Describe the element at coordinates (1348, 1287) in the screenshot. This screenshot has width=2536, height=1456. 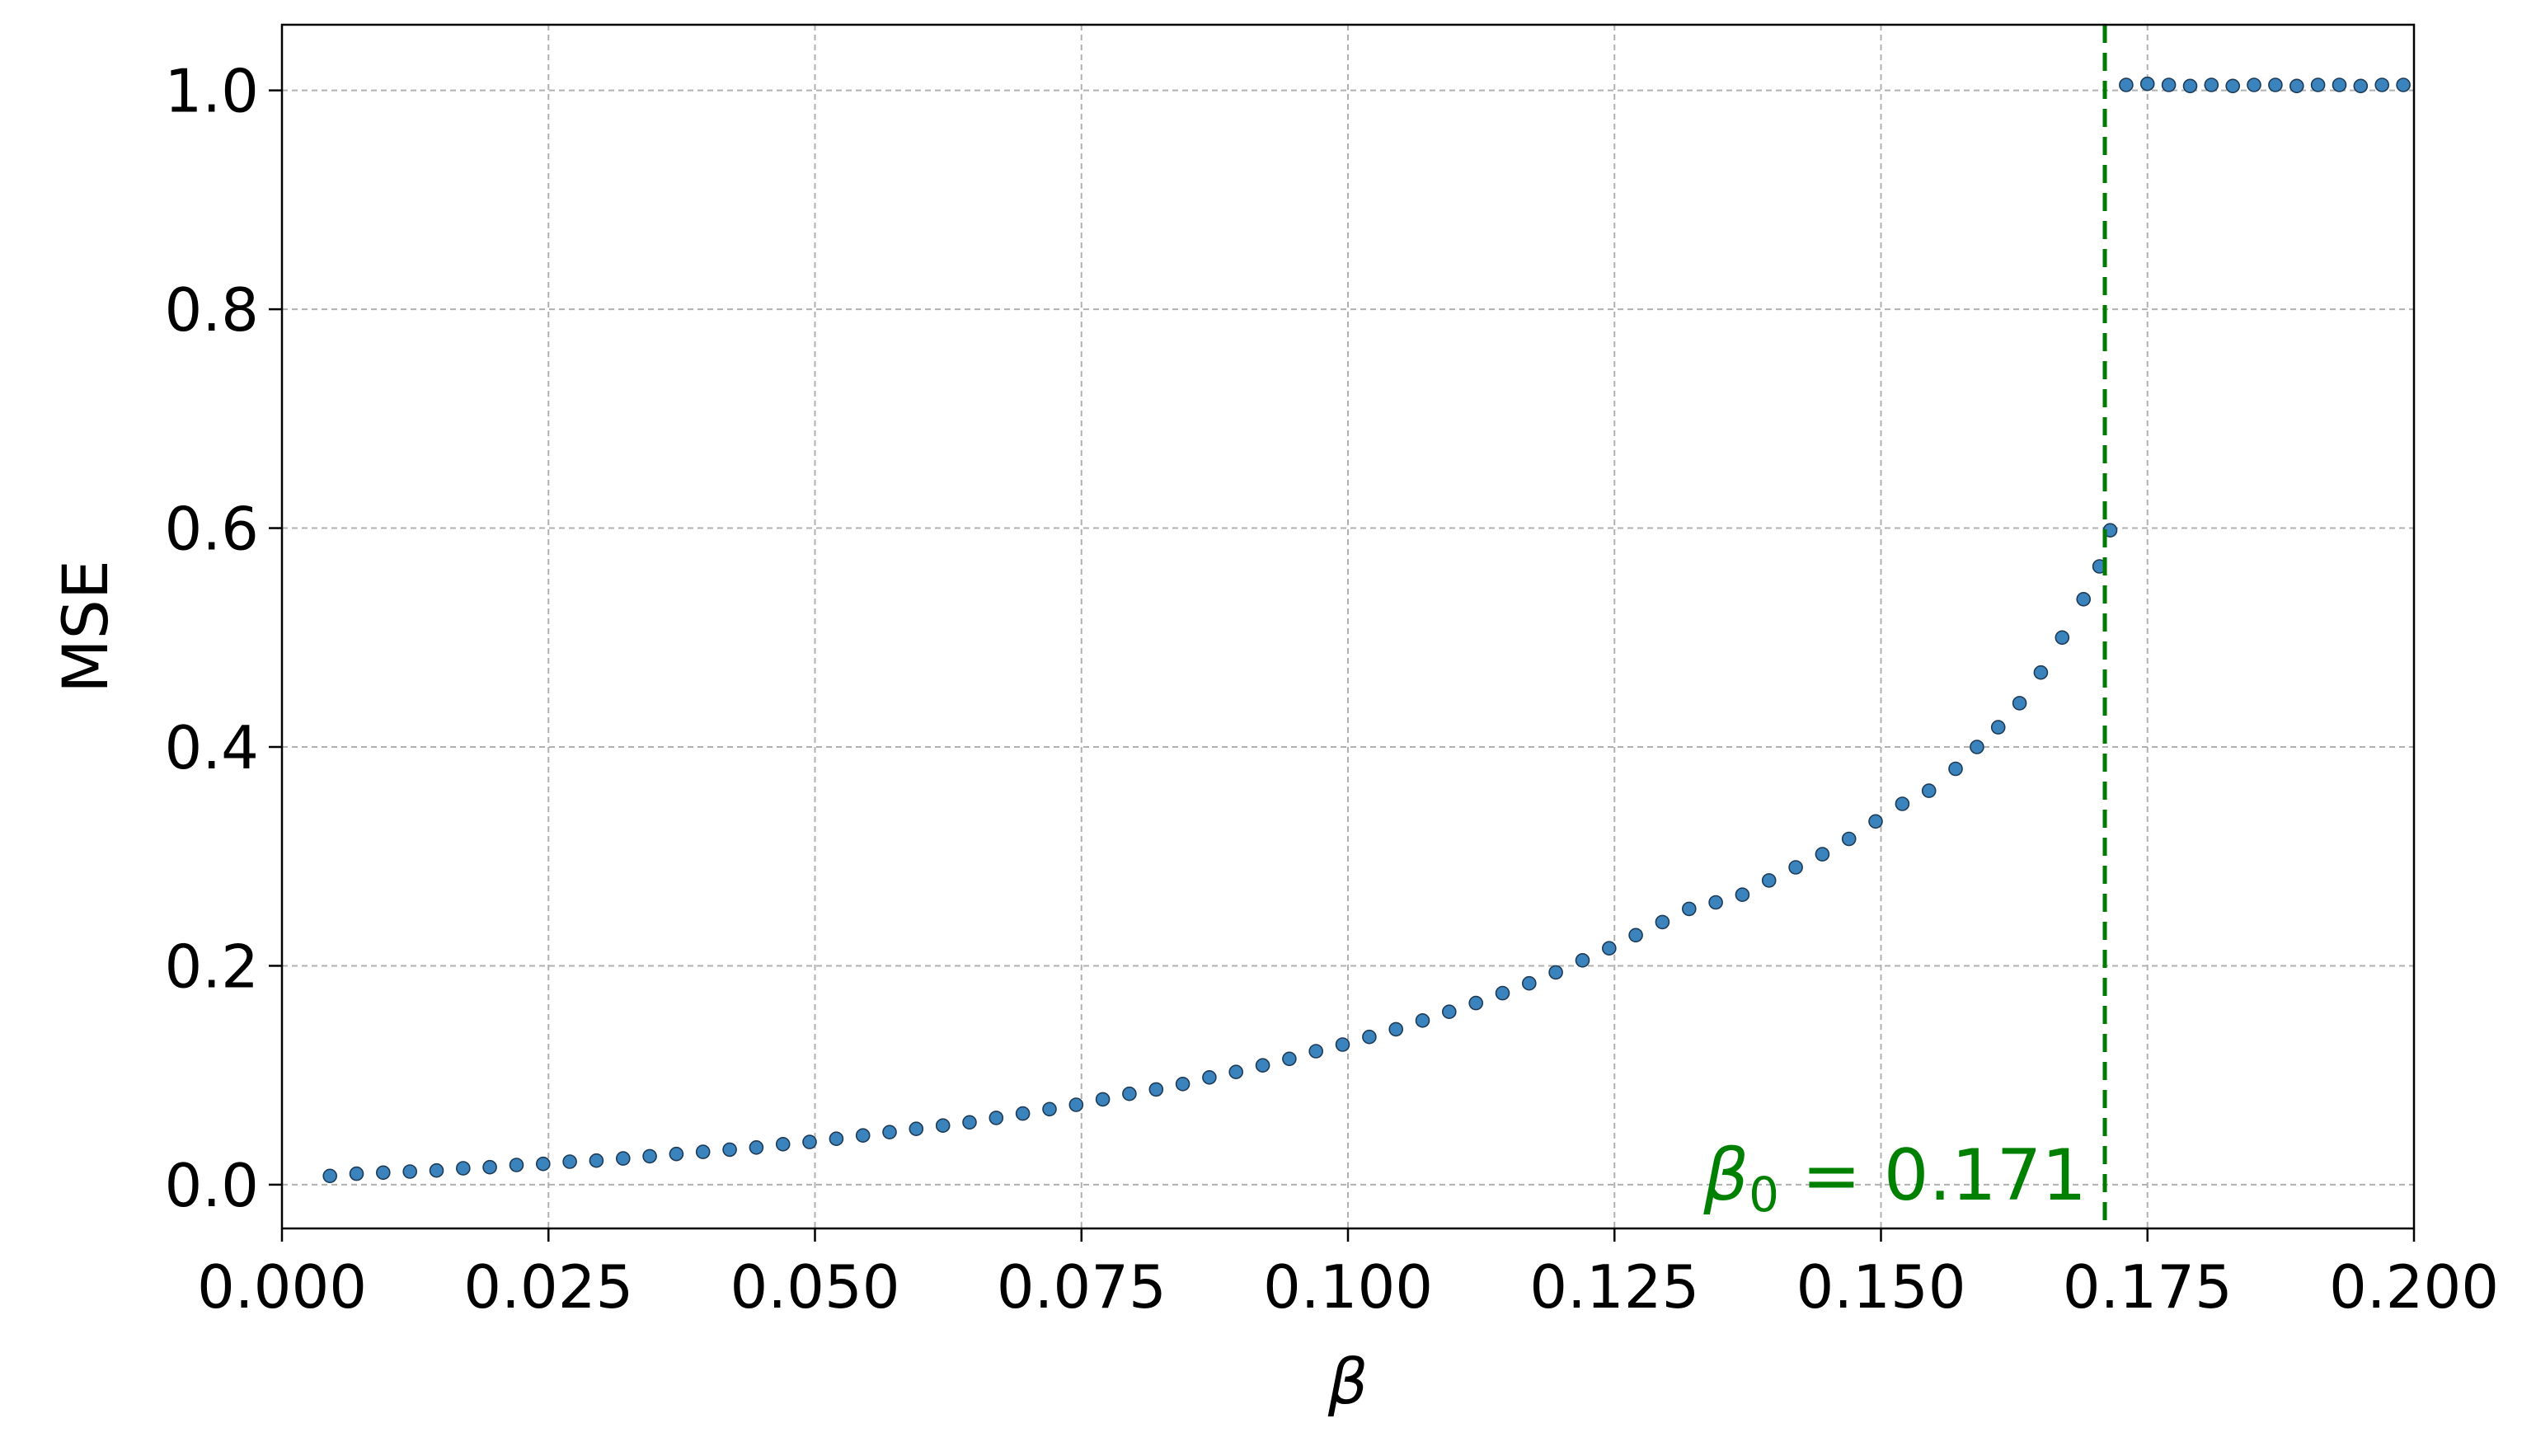
I see `x-tick-label: 0.100` at that location.